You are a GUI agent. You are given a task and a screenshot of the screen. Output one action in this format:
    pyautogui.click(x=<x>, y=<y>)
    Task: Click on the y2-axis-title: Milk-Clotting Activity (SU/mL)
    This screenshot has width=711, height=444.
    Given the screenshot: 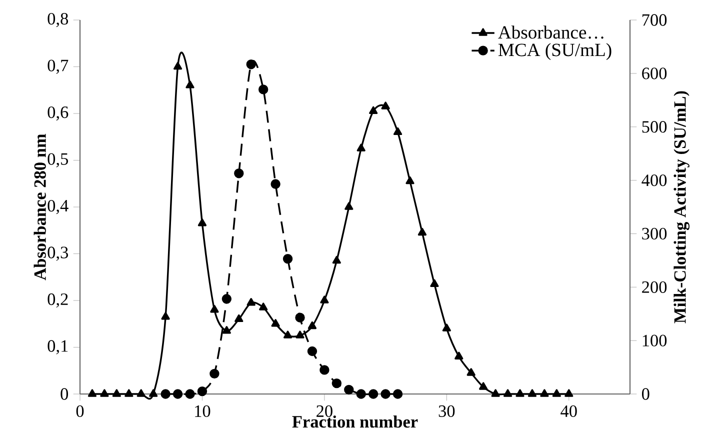 What is the action you would take?
    pyautogui.click(x=682, y=207)
    